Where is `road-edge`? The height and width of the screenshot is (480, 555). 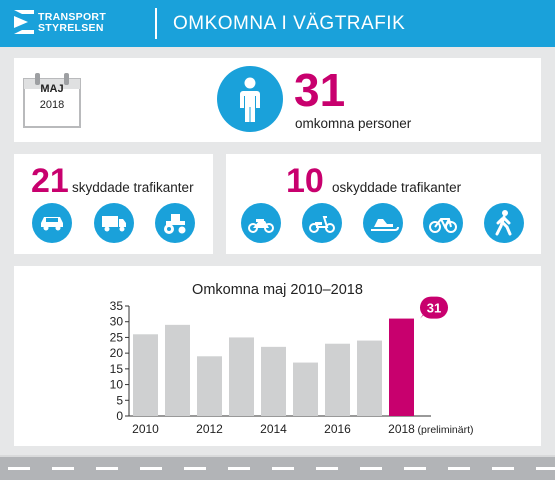 road-edge is located at coordinates (277, 456).